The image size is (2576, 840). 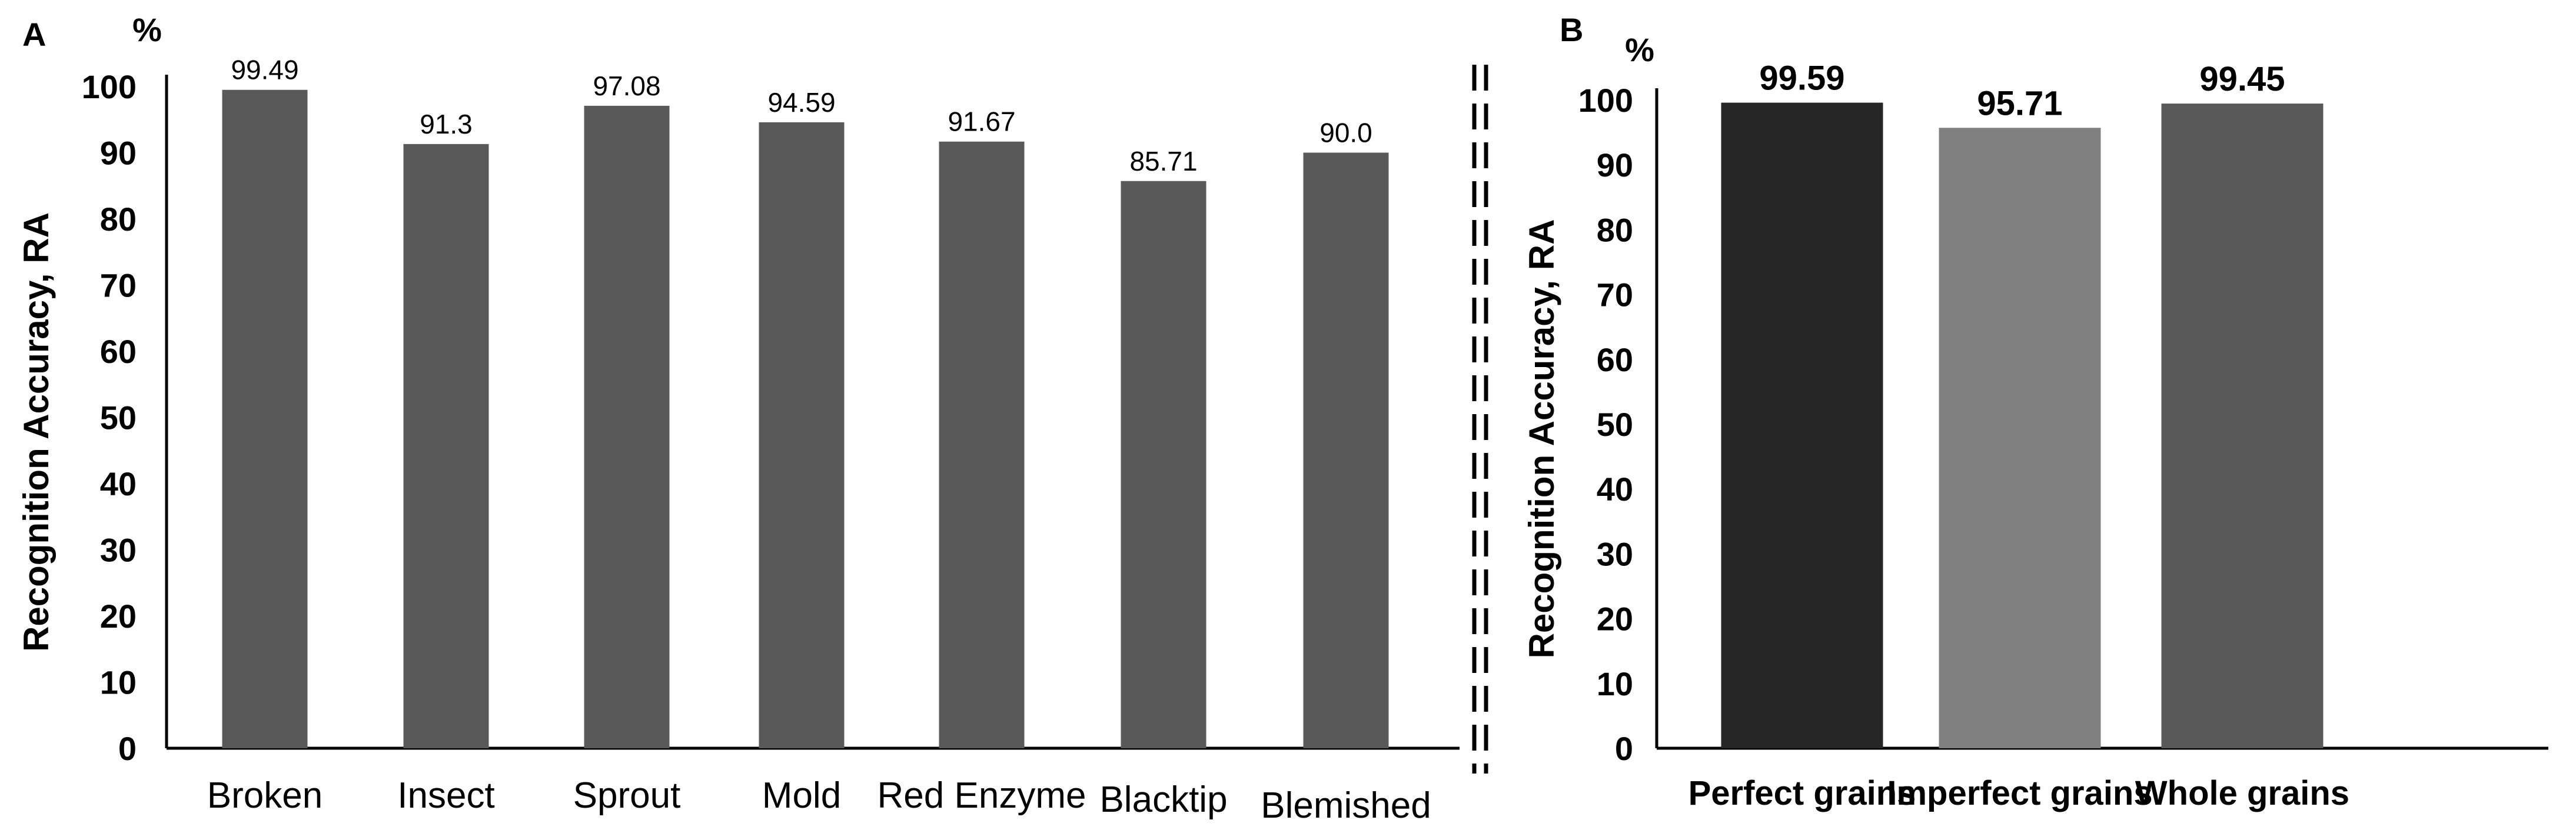 I want to click on x-tick-label: Red Enzyme, so click(x=981, y=795).